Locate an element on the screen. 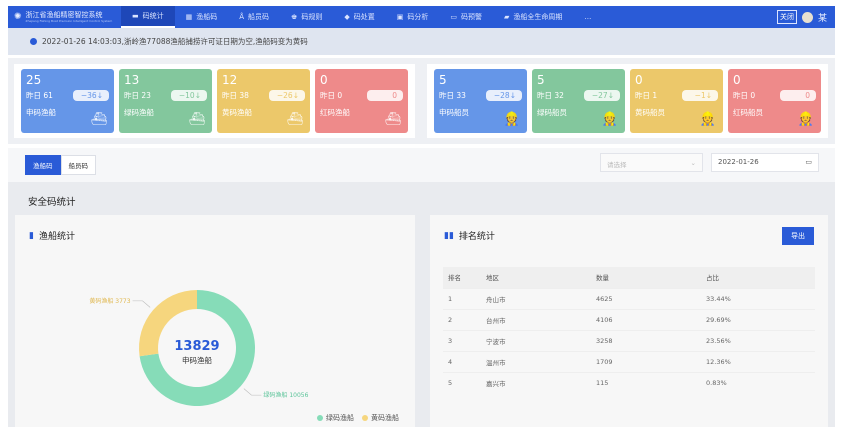  user-name: 某 is located at coordinates (822, 18).